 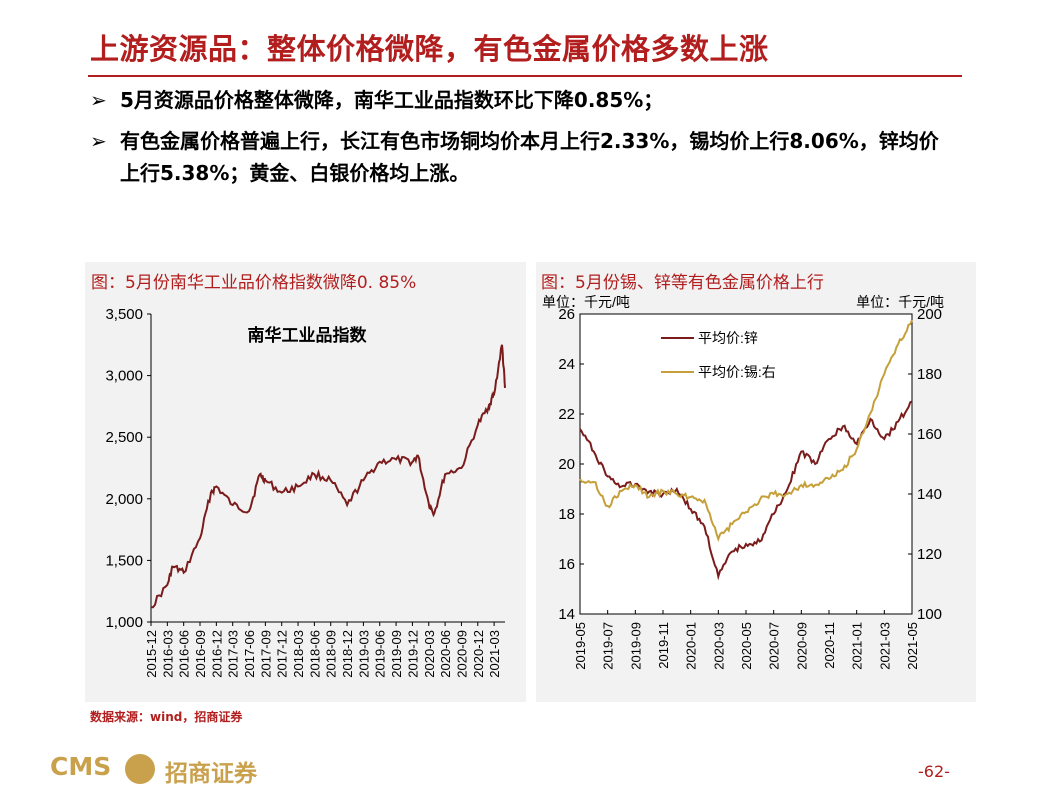 What do you see at coordinates (566, 514) in the screenshot?
I see `y-tick-label: 18` at bounding box center [566, 514].